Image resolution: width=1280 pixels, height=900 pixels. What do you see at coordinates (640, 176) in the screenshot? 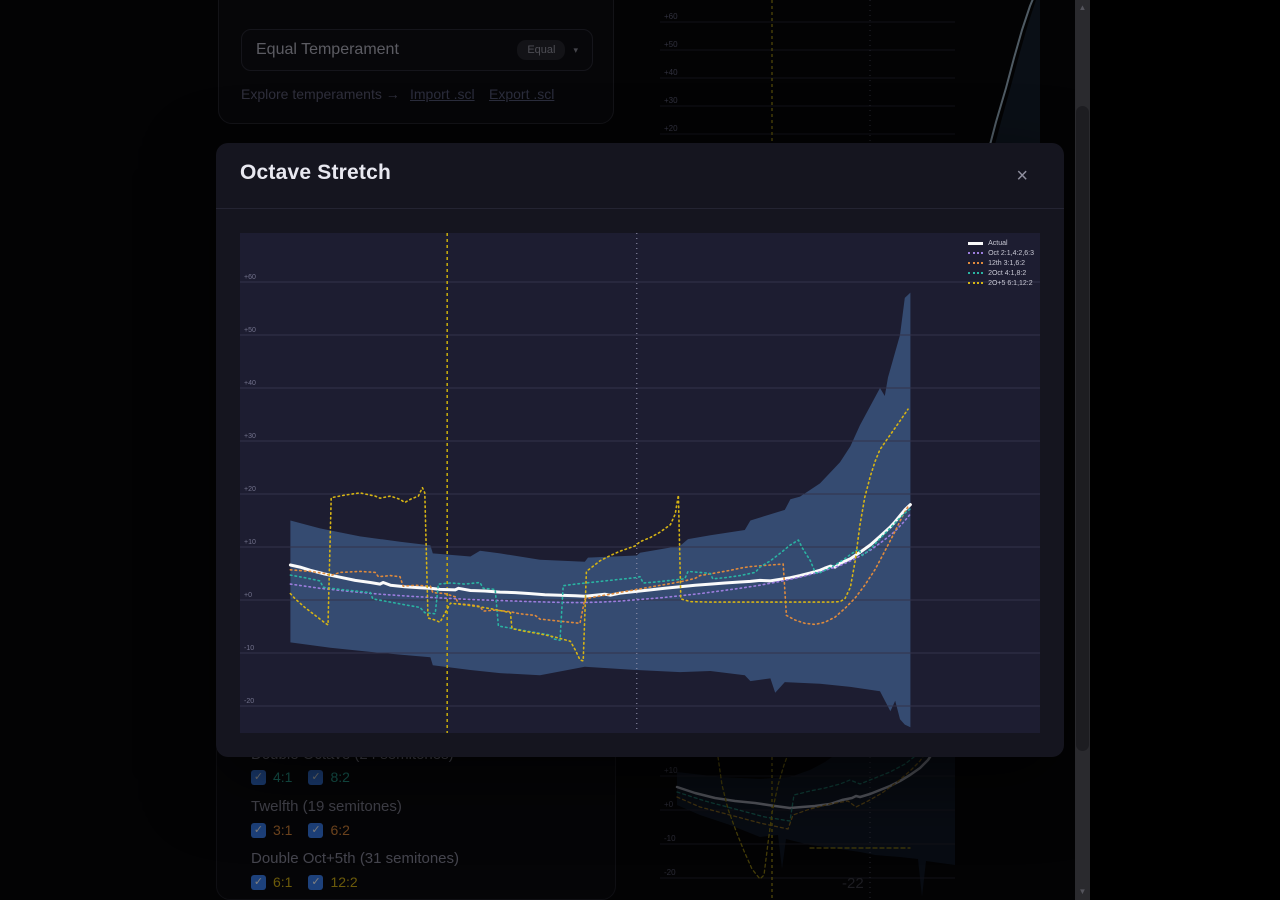
I see `modal-header: Octave Stretch ×` at bounding box center [640, 176].